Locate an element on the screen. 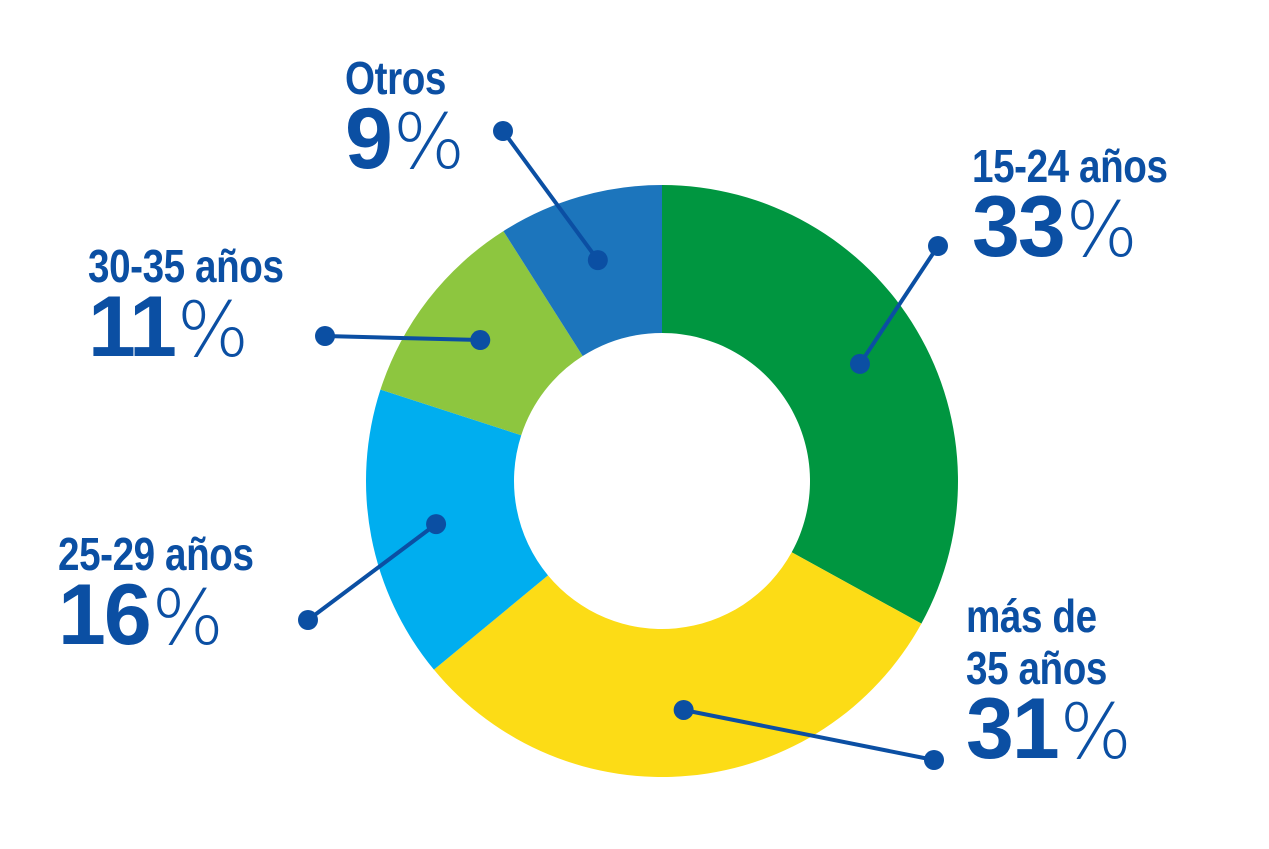 This screenshot has width=1269, height=849. percent-sign-15-24: % is located at coordinates (1101, 229).